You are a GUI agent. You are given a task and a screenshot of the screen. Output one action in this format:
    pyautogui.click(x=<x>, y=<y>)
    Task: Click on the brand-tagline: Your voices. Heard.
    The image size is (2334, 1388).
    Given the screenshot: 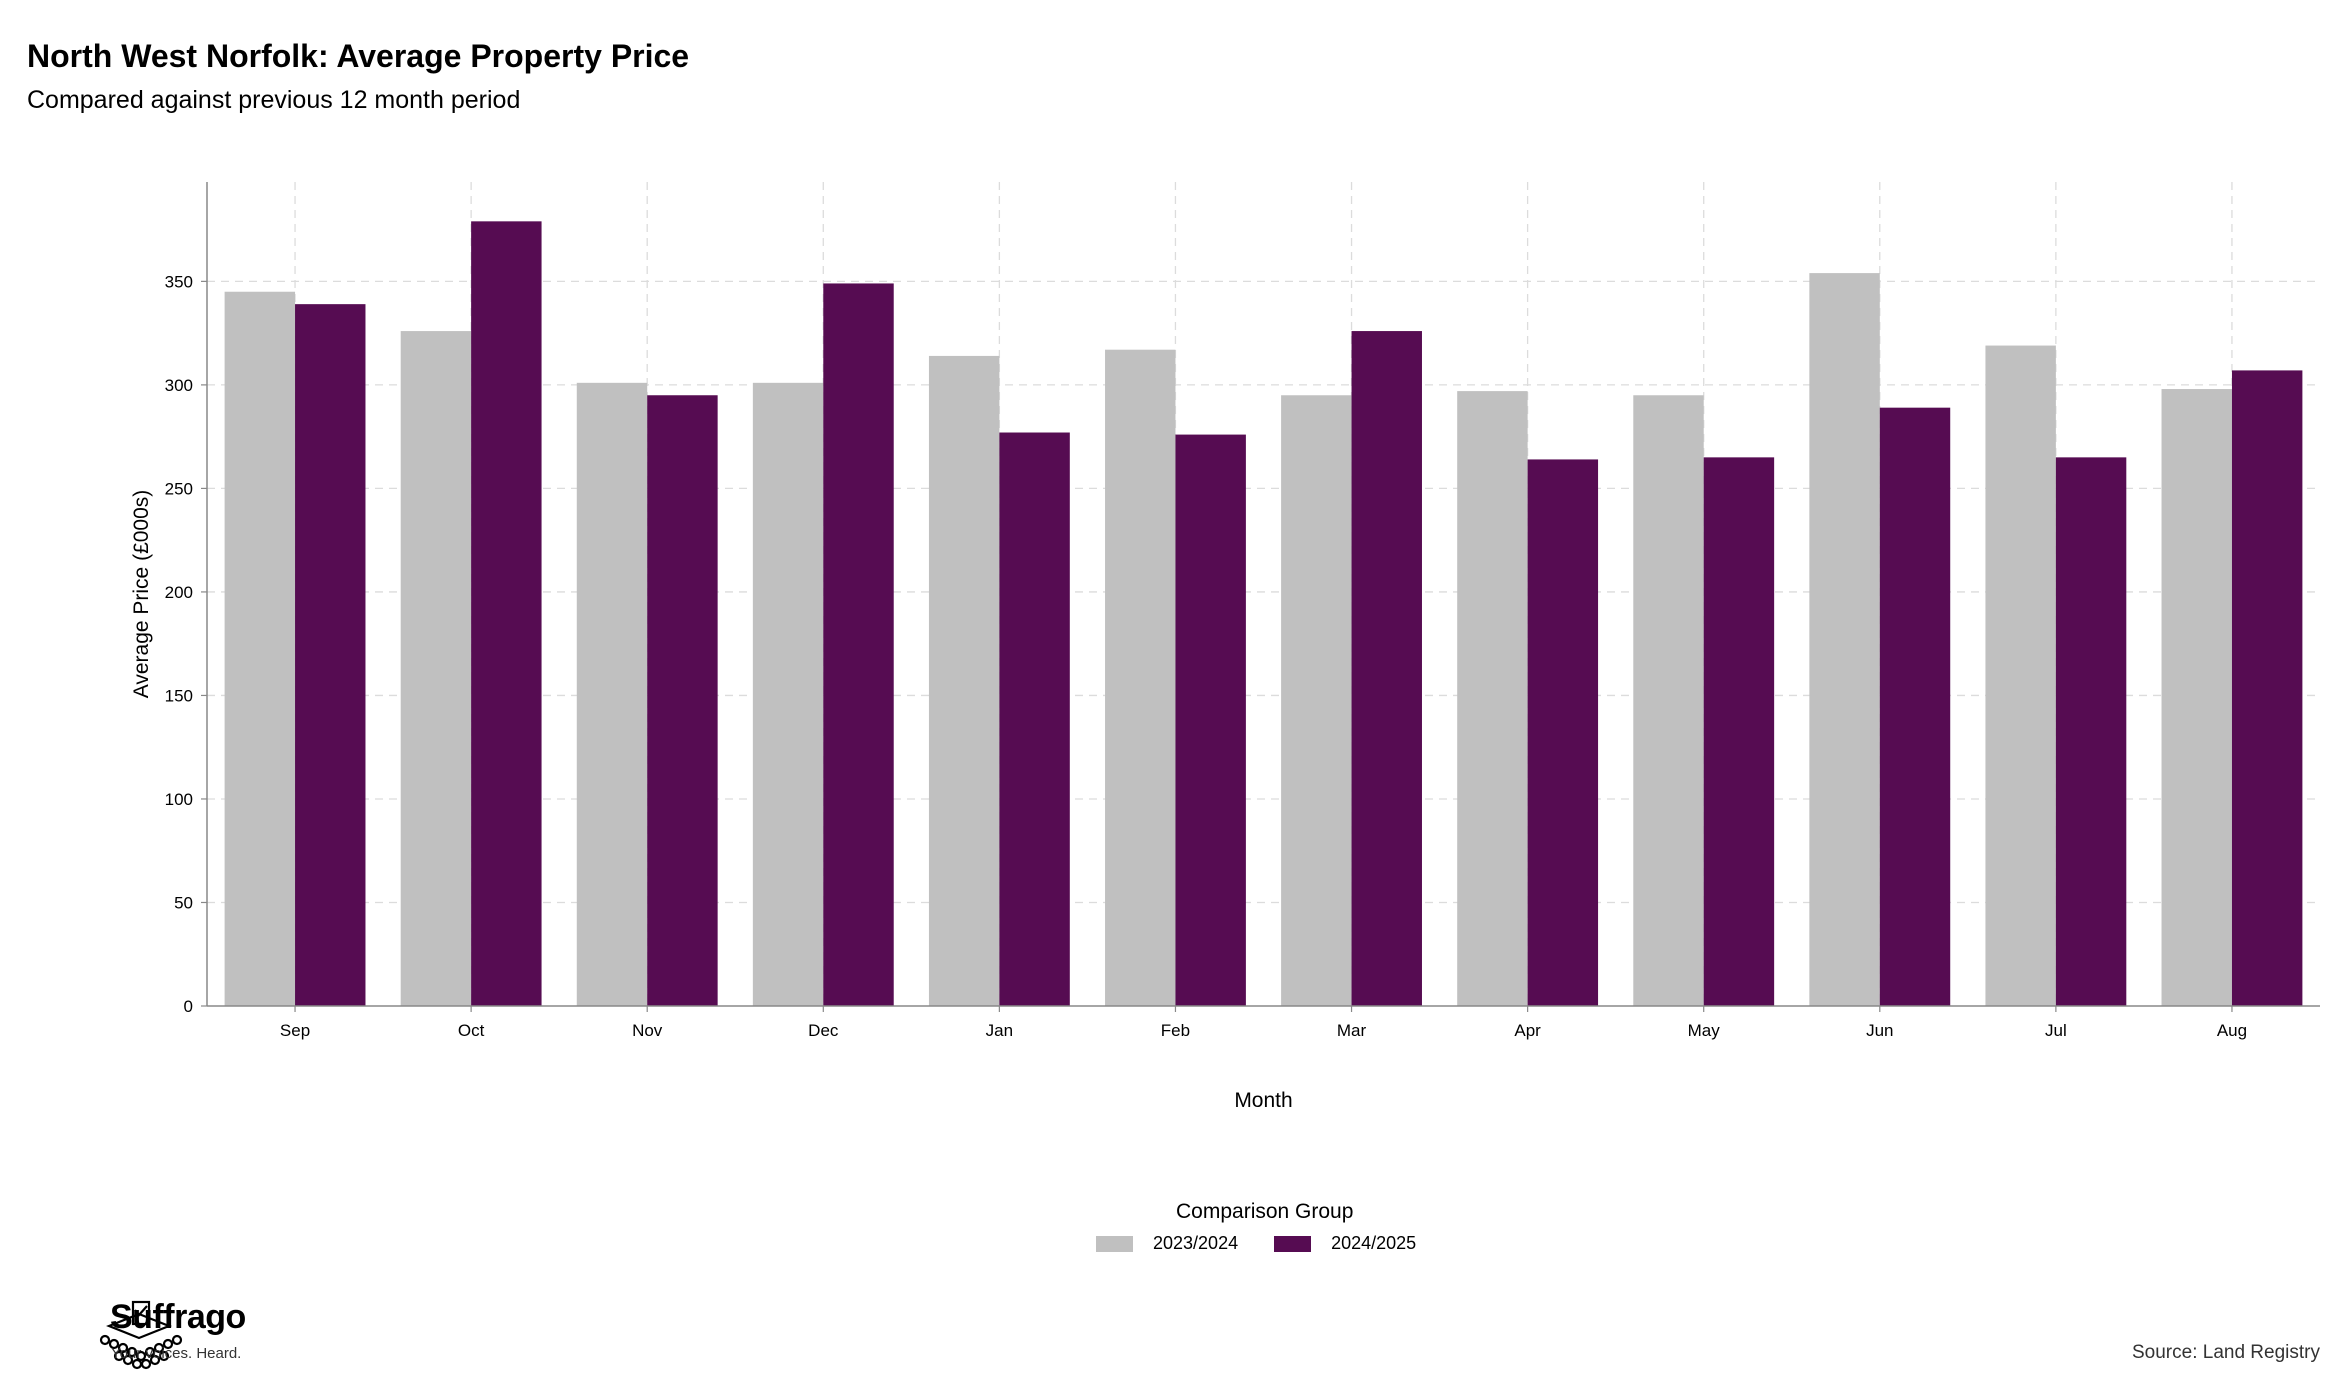 What is the action you would take?
    pyautogui.click(x=176, y=1353)
    